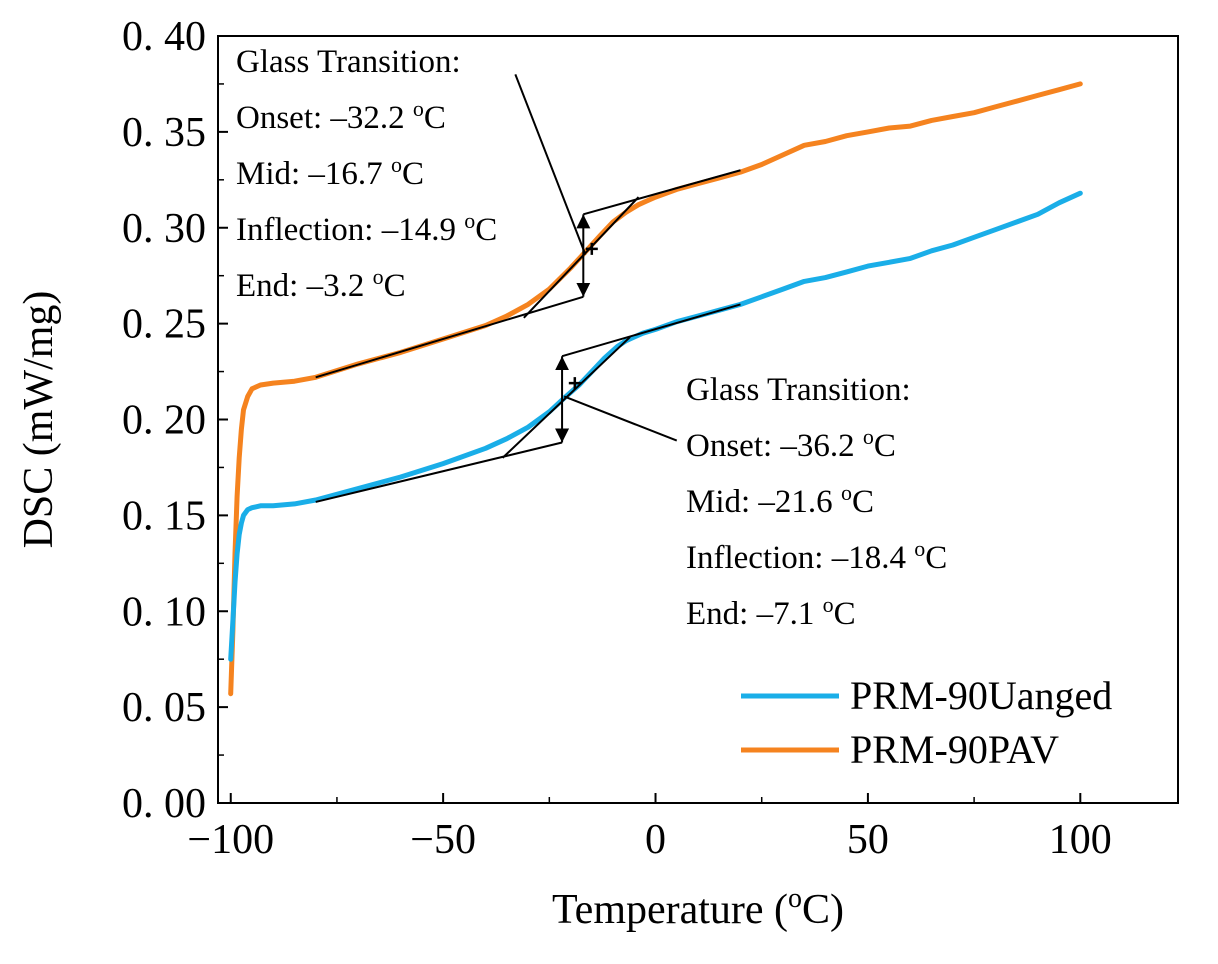  Describe the element at coordinates (366, 228) in the screenshot. I see `annotation-line: Inflection: –14.9 oC` at that location.